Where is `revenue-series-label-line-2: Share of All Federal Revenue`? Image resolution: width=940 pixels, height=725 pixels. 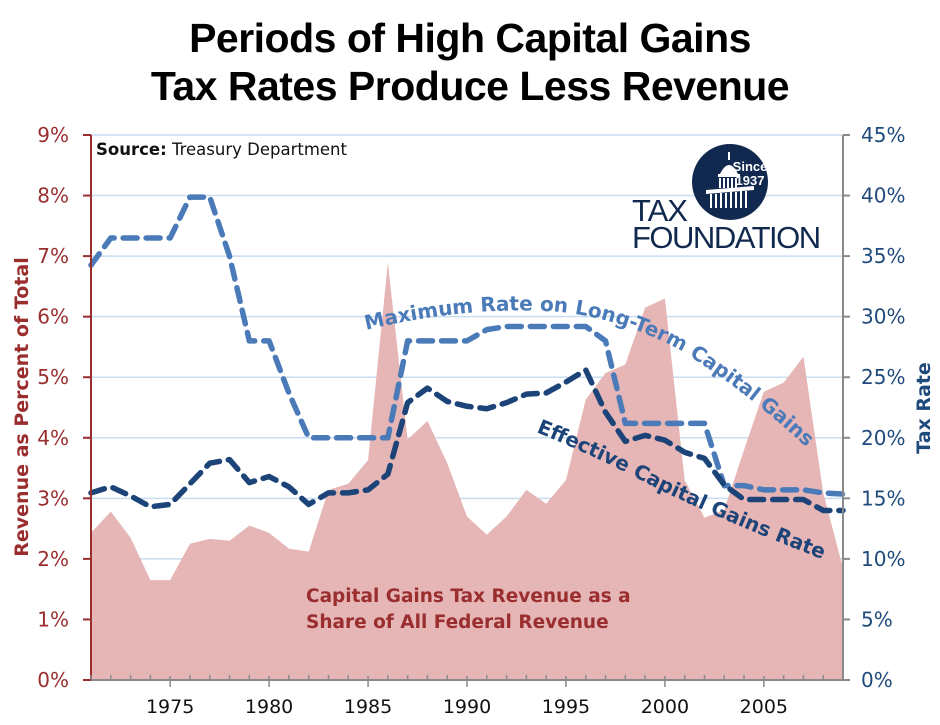 revenue-series-label-line-2: Share of All Federal Revenue is located at coordinates (457, 622).